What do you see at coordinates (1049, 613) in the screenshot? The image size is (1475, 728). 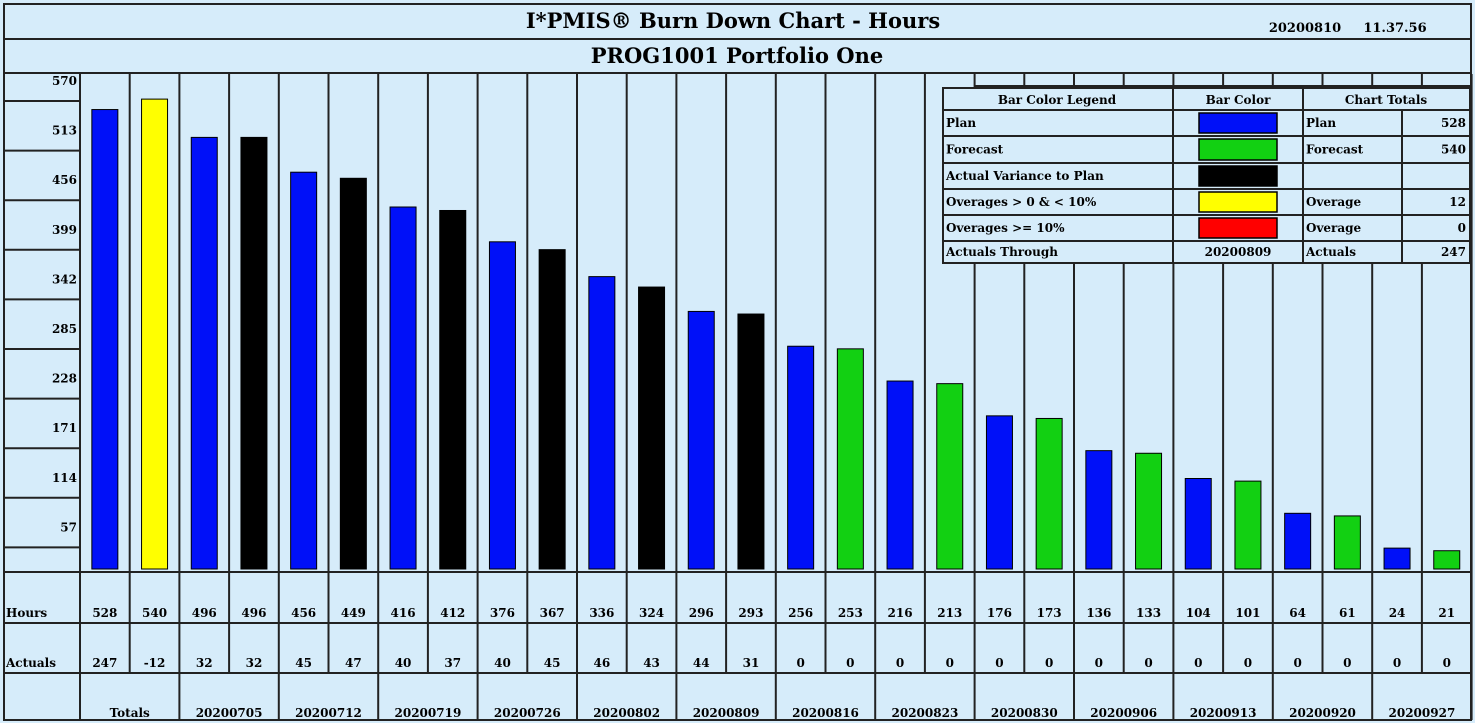 I see `hours-value: 173` at bounding box center [1049, 613].